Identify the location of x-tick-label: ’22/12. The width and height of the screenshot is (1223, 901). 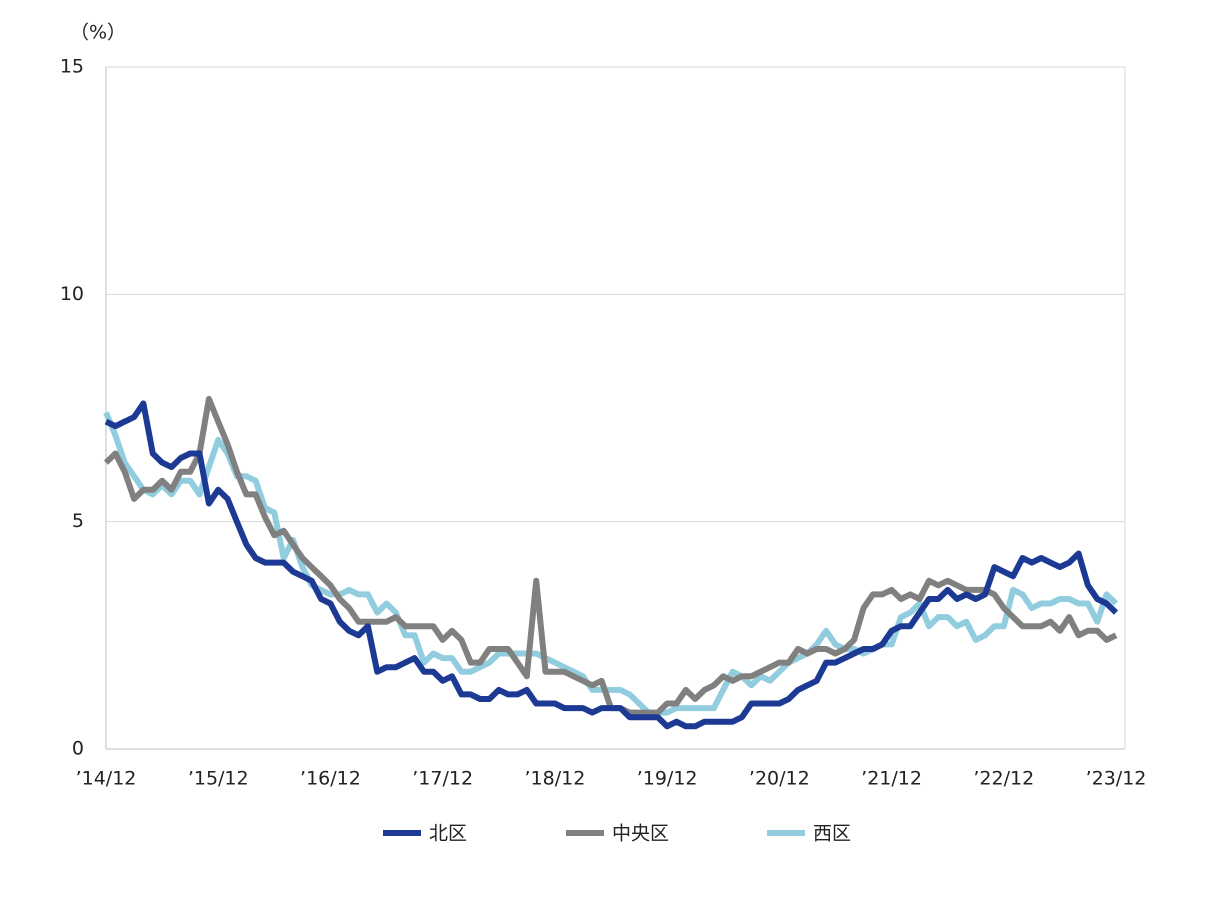
(1003, 779).